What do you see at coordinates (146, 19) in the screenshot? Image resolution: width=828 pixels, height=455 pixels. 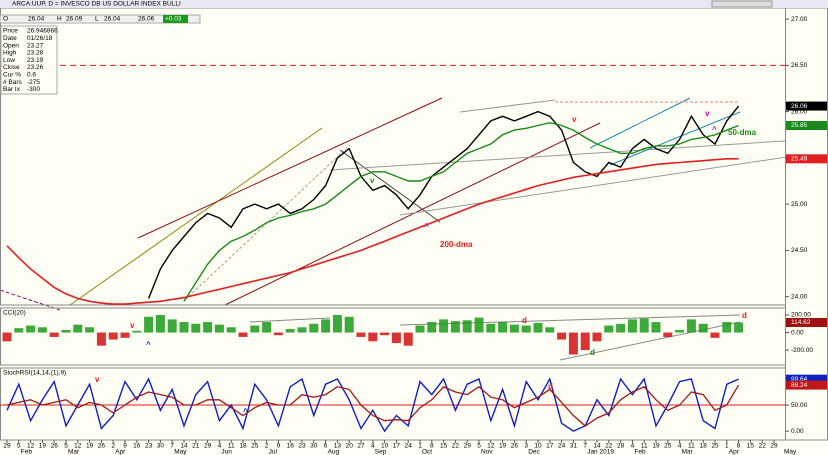 I see `quote-field: 26.06` at bounding box center [146, 19].